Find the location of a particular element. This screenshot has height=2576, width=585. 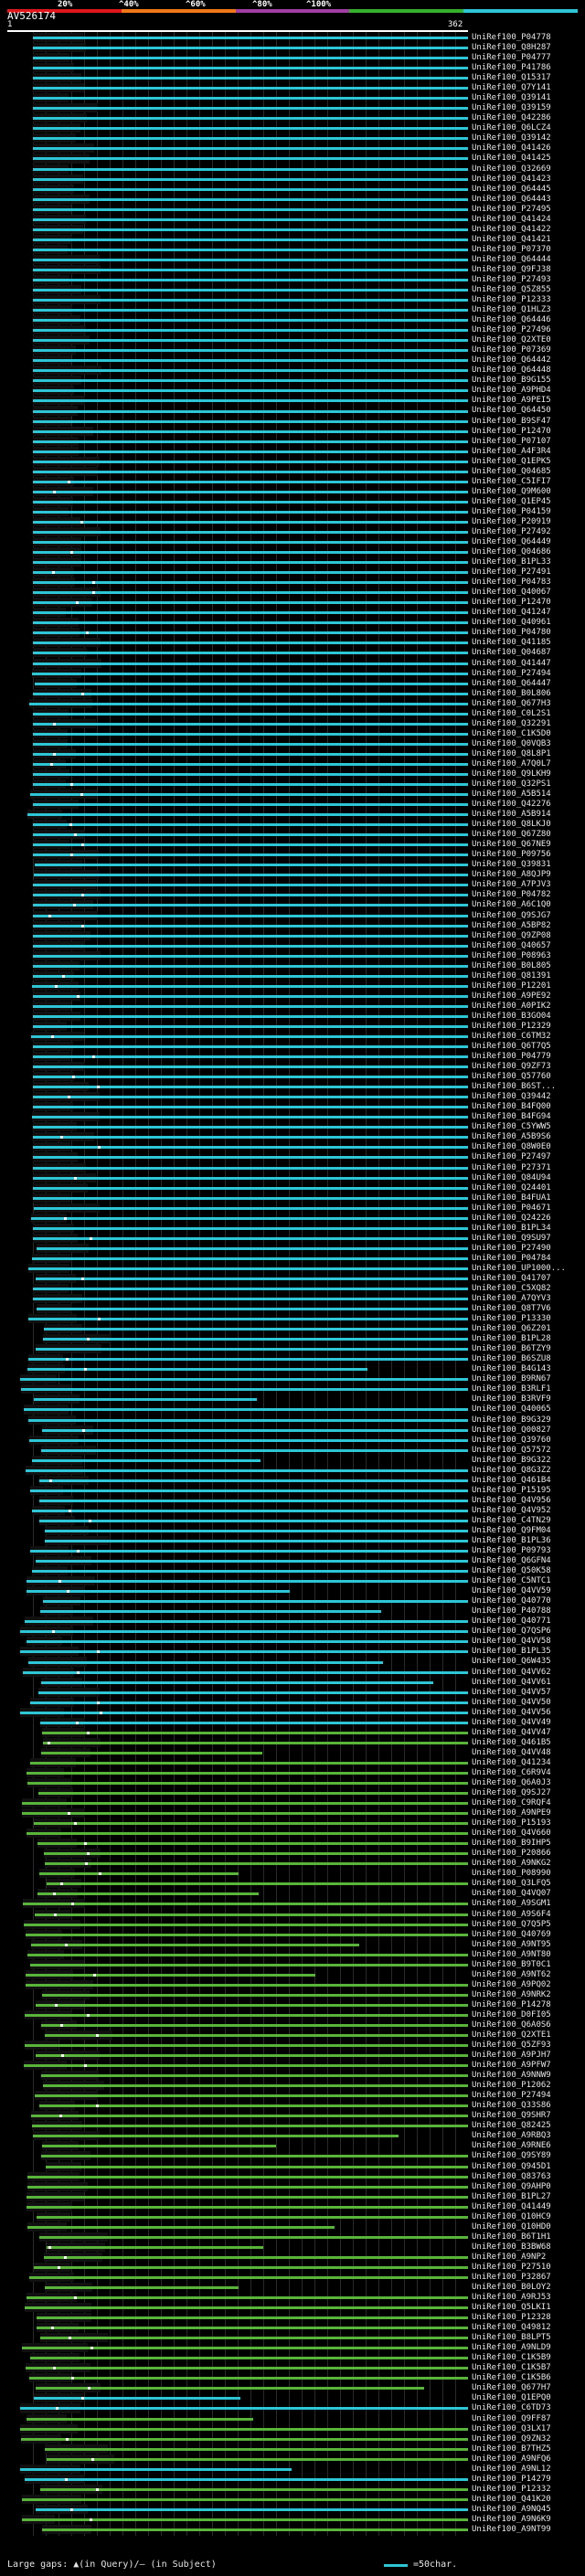

hit-label: UniRef100_Q67Z80 is located at coordinates (512, 835).